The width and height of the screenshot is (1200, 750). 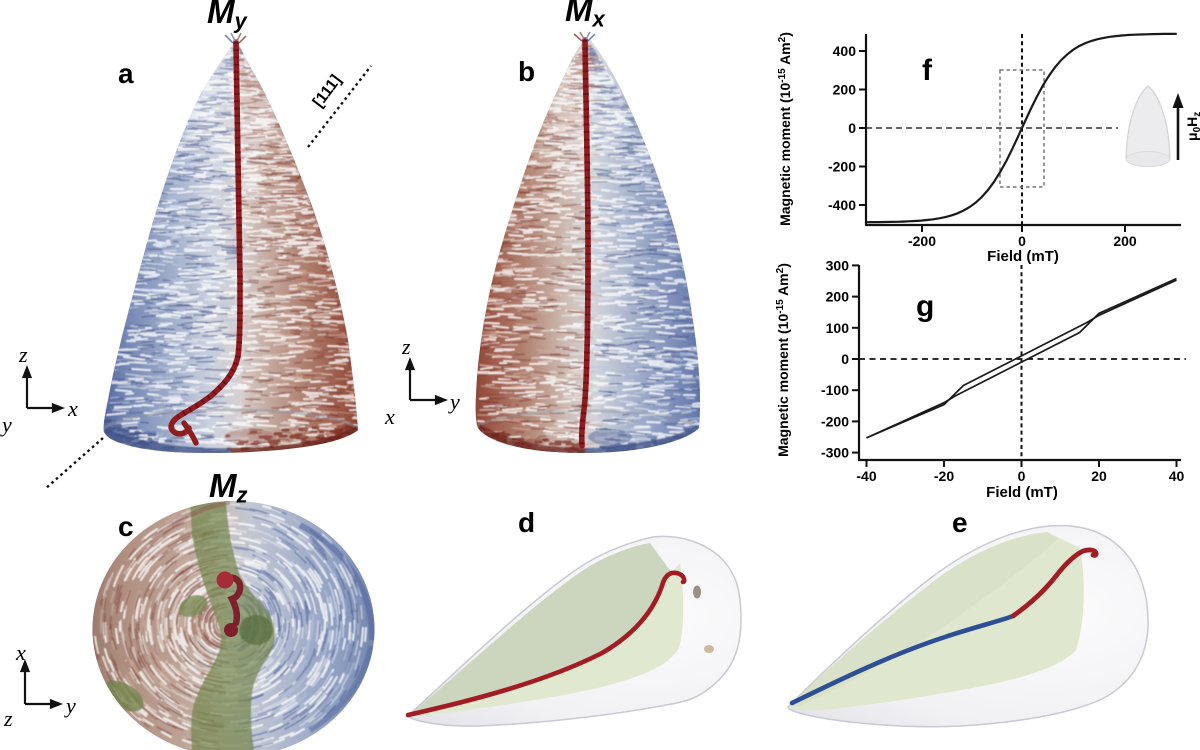 What do you see at coordinates (845, 51) in the screenshot?
I see `svg-text: 400` at bounding box center [845, 51].